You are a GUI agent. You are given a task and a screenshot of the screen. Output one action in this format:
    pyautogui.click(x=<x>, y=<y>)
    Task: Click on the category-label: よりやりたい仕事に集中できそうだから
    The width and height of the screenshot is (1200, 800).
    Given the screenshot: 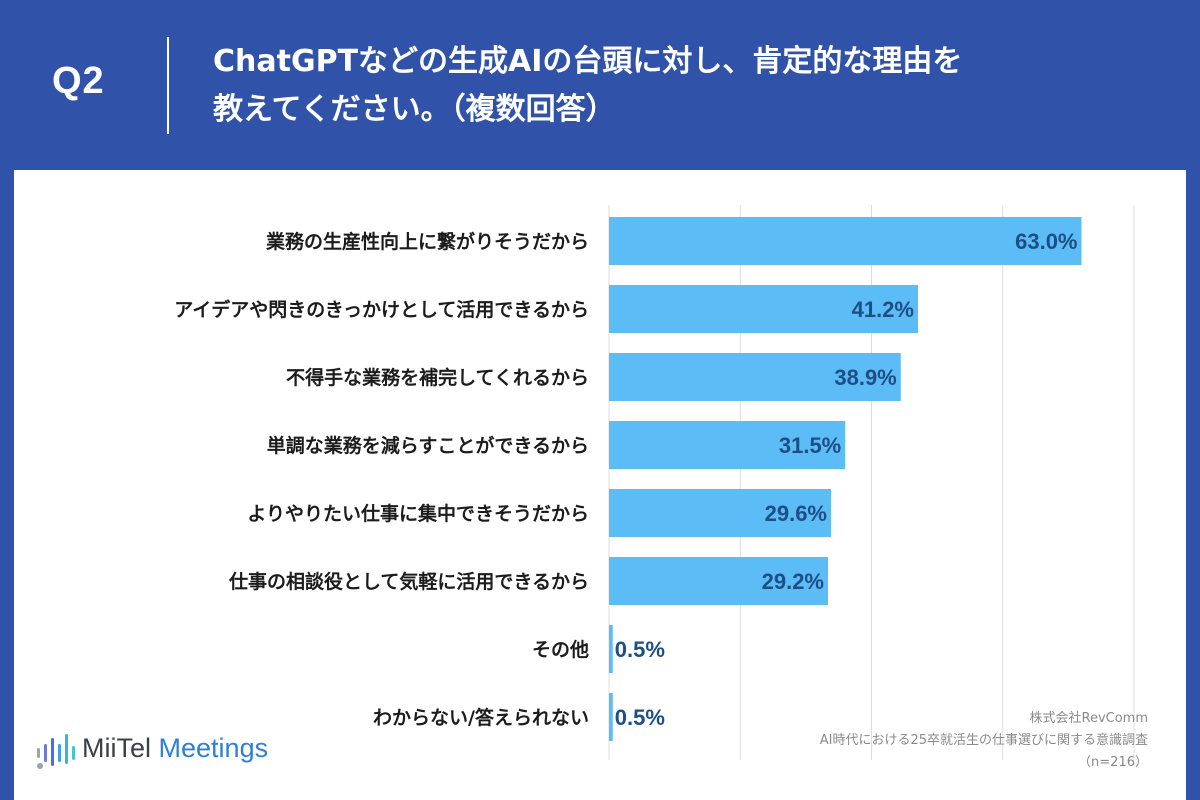 What is the action you would take?
    pyautogui.click(x=418, y=513)
    